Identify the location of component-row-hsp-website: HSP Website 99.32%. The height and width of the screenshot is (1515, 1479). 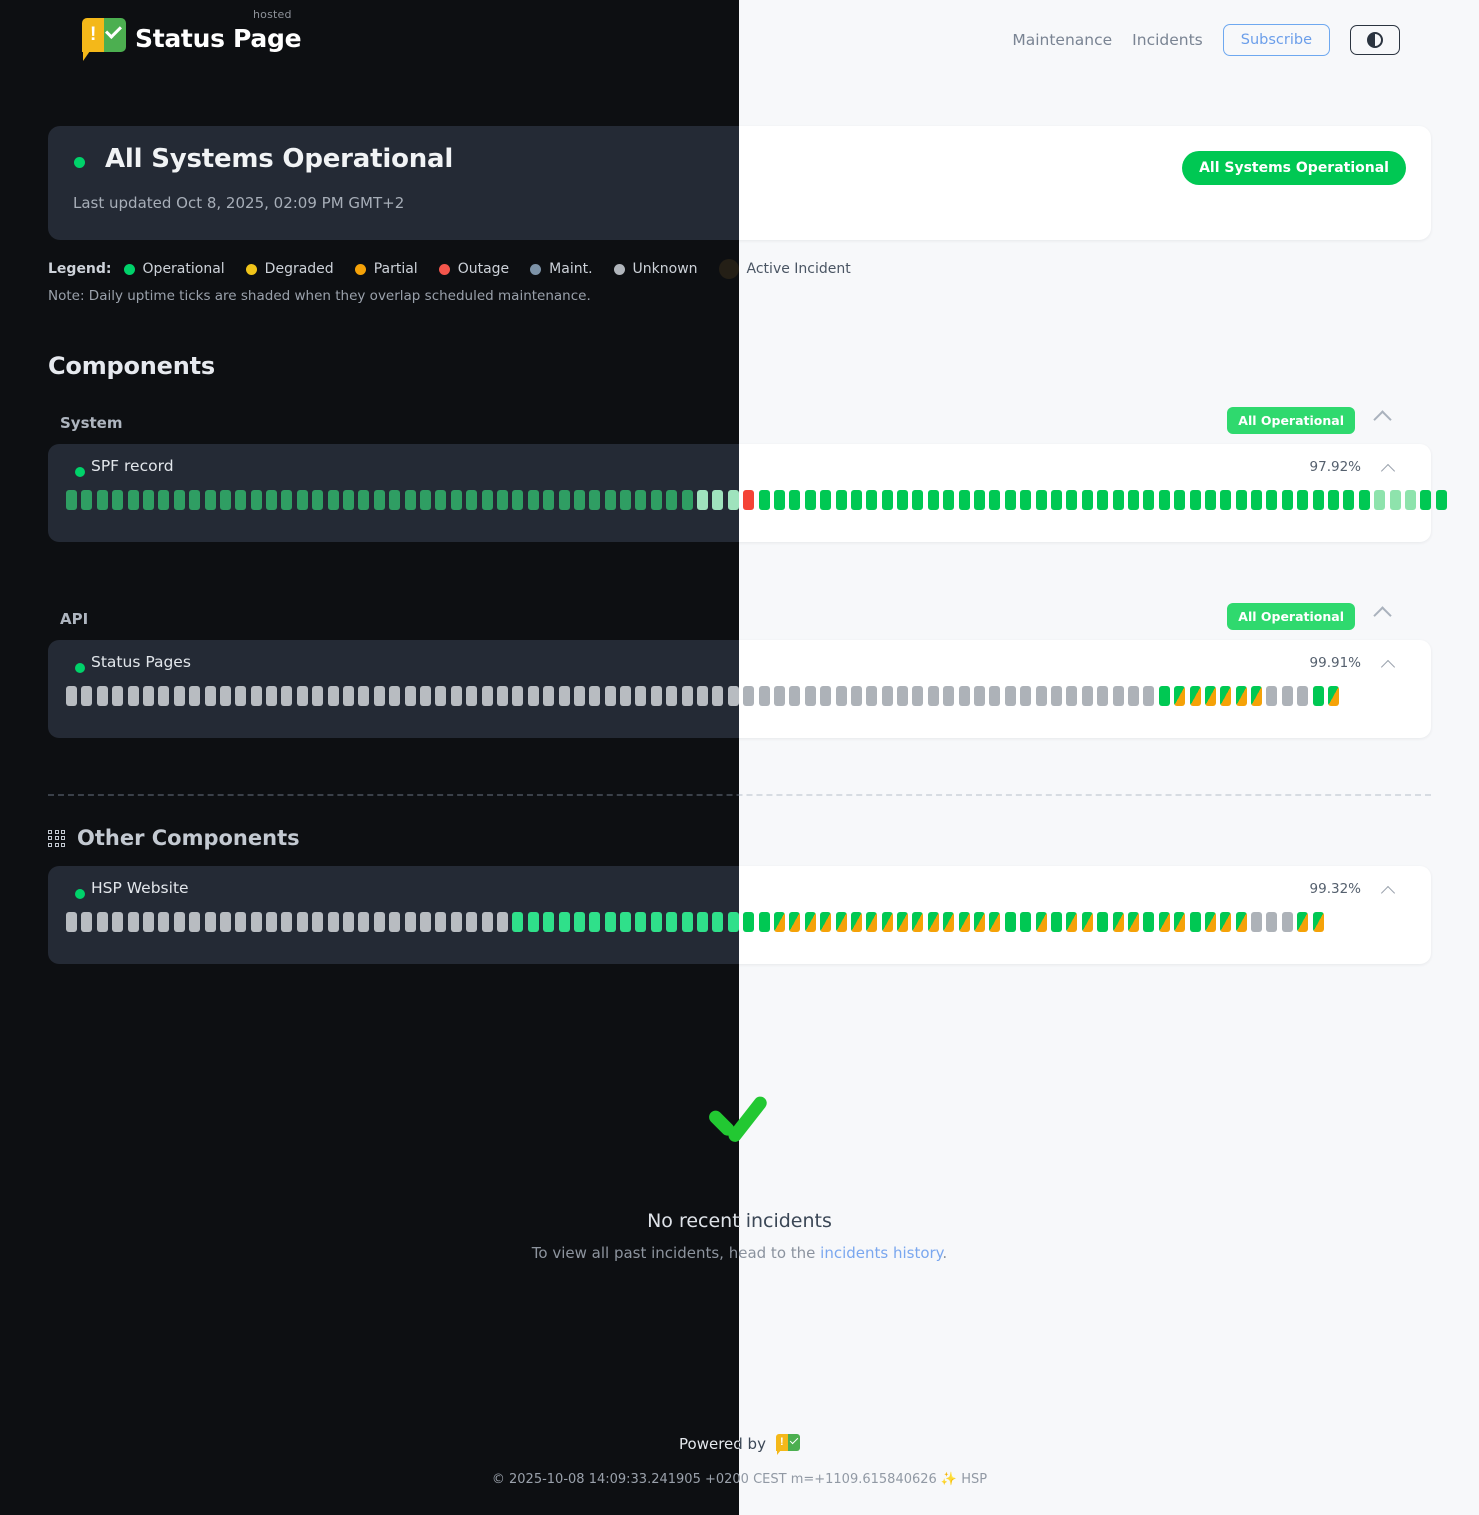
(1085, 915).